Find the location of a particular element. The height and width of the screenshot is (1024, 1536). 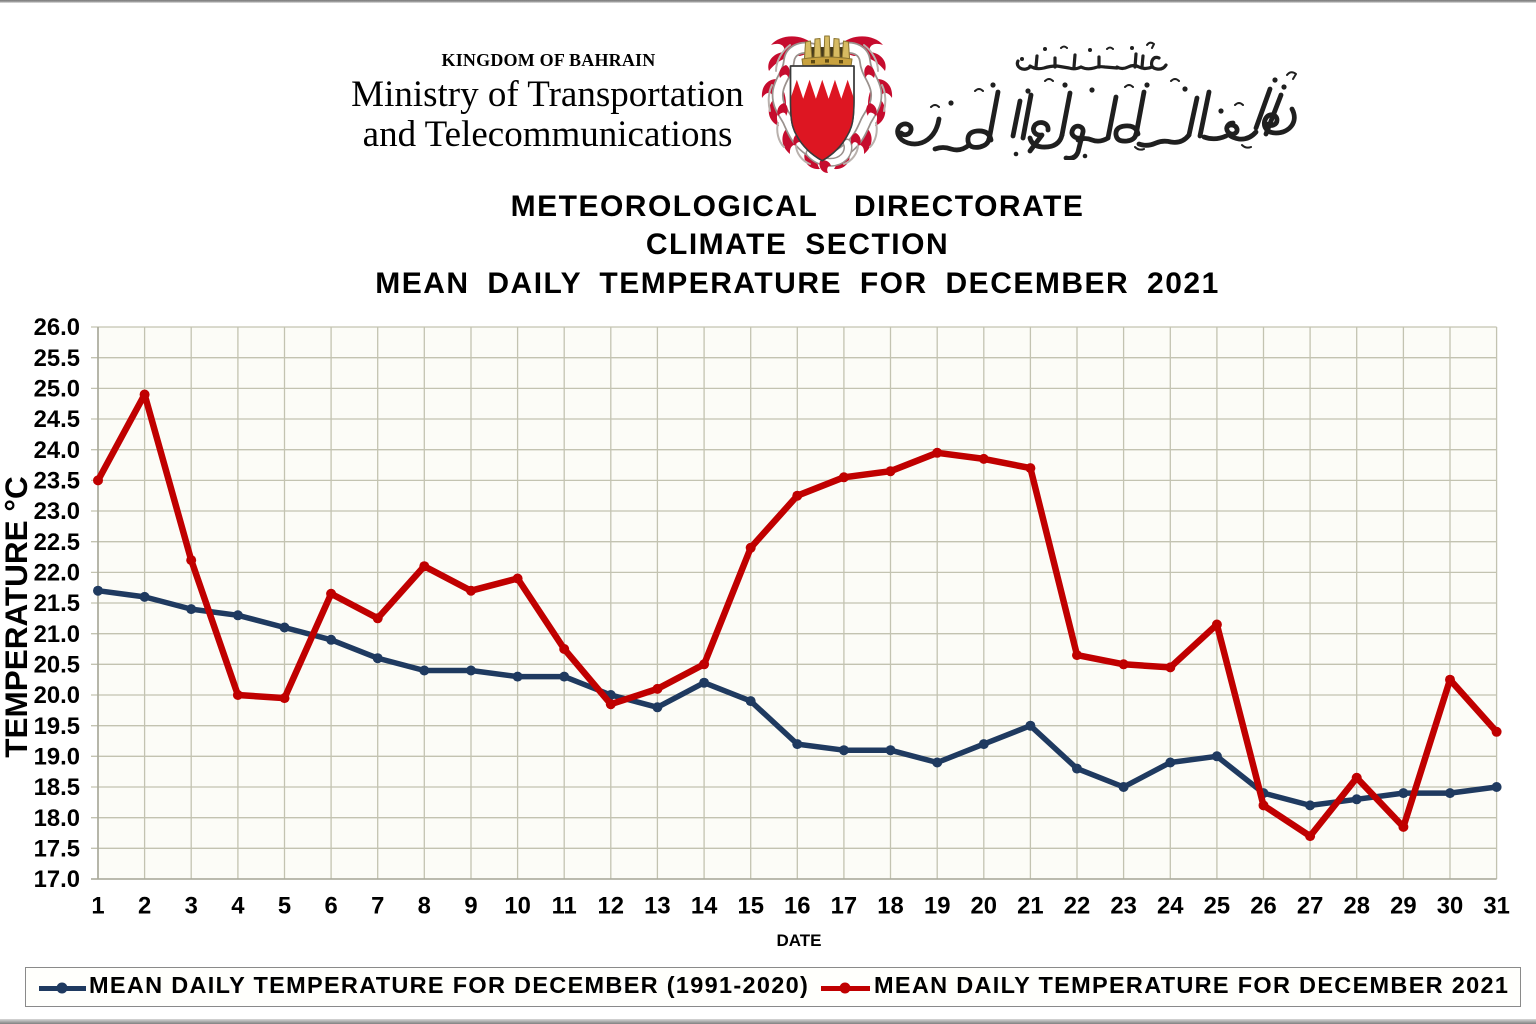

svg-text: 19.5 is located at coordinates (57, 726).